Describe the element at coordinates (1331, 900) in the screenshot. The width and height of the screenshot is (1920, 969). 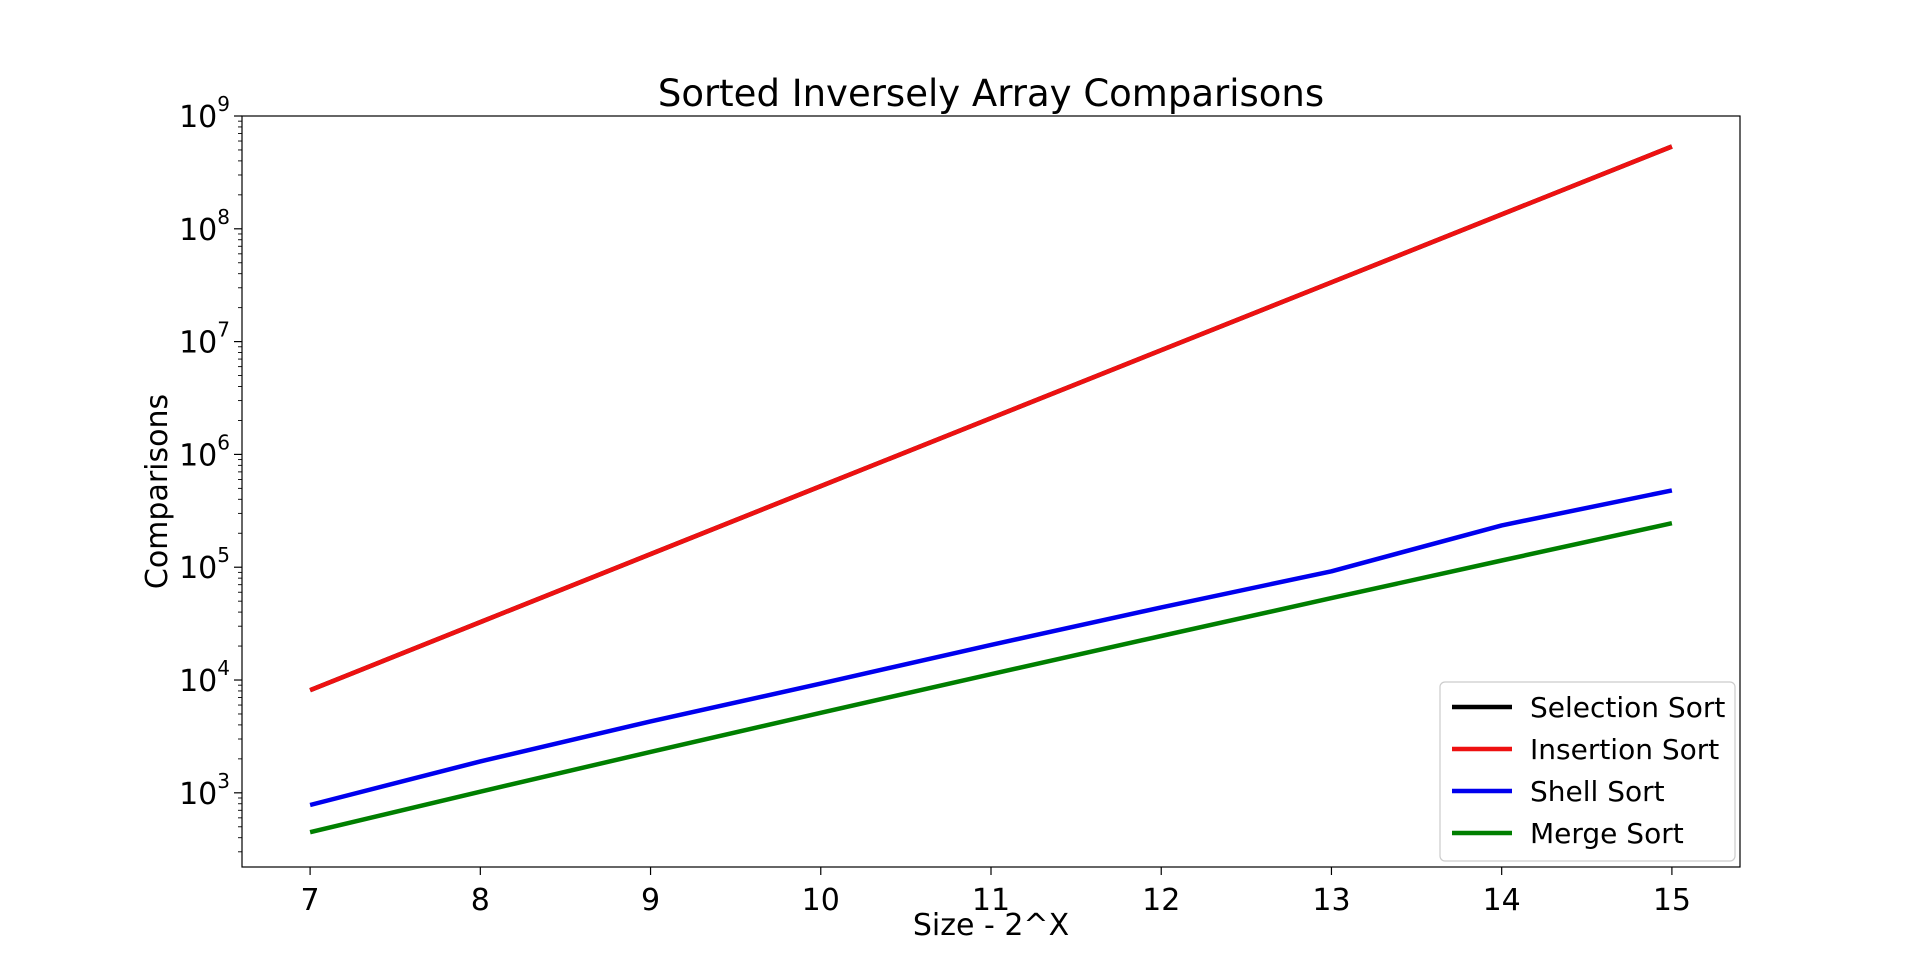
I see `x-tick-label: 13` at that location.